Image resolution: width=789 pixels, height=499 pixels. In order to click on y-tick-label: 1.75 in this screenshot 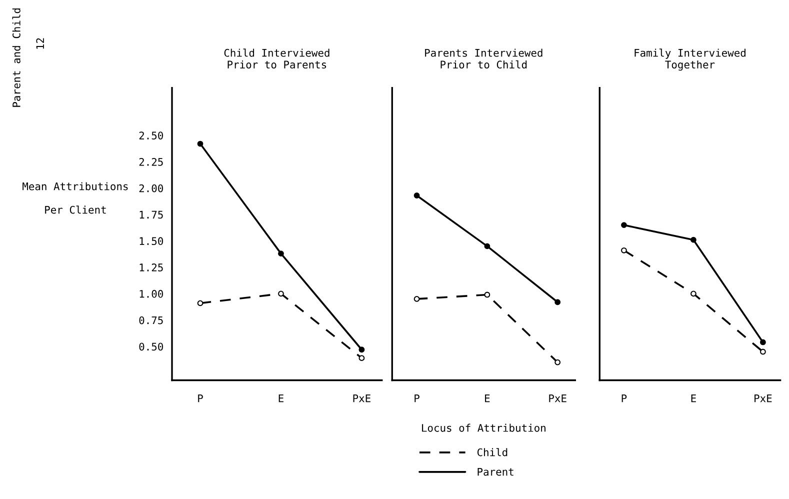, I will do `click(151, 214)`.